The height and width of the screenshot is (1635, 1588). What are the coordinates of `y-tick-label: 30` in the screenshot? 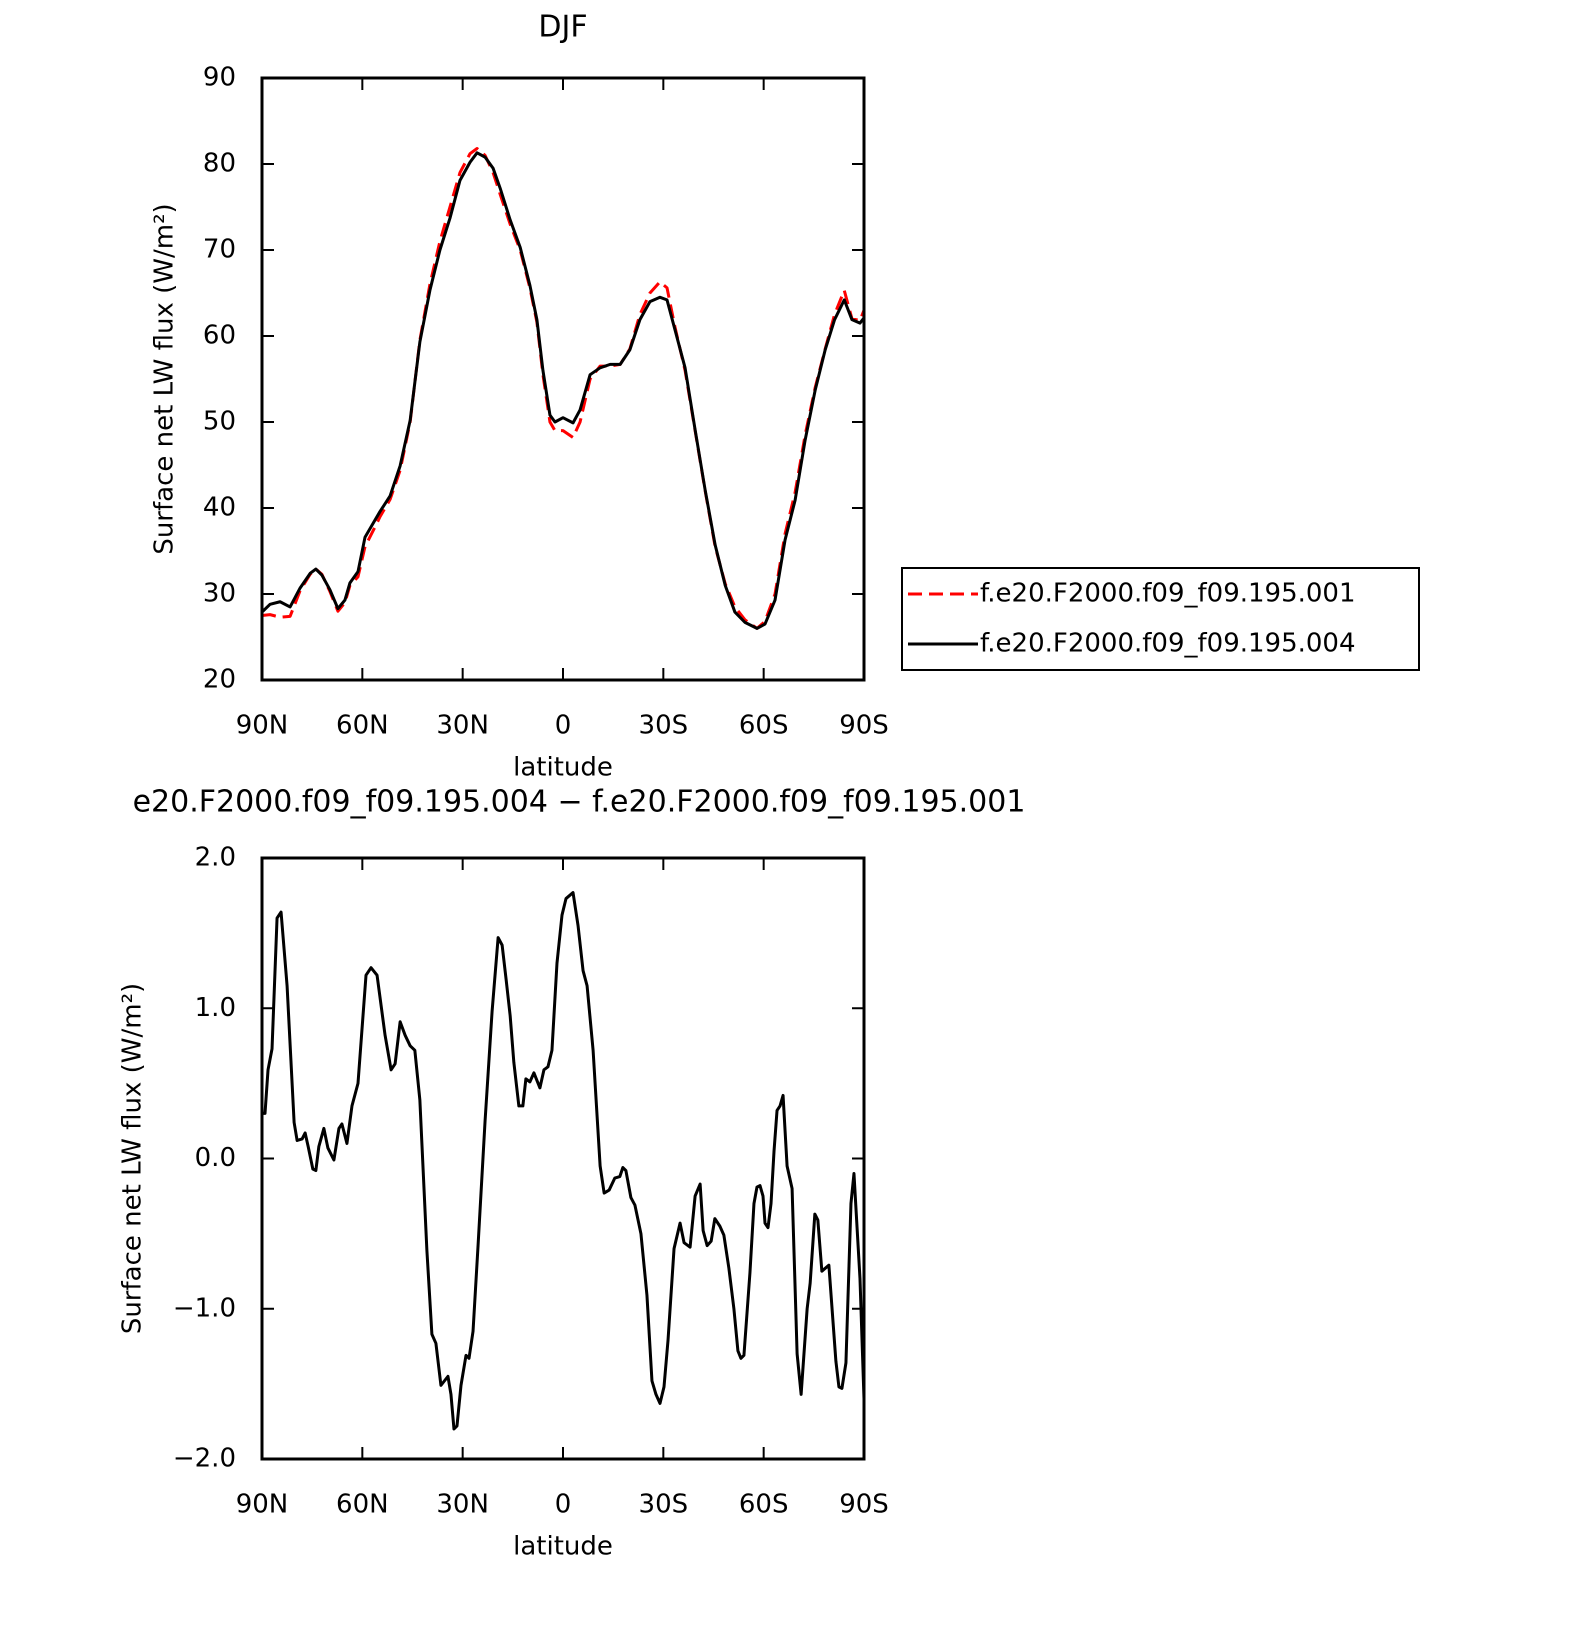 It's located at (219, 594).